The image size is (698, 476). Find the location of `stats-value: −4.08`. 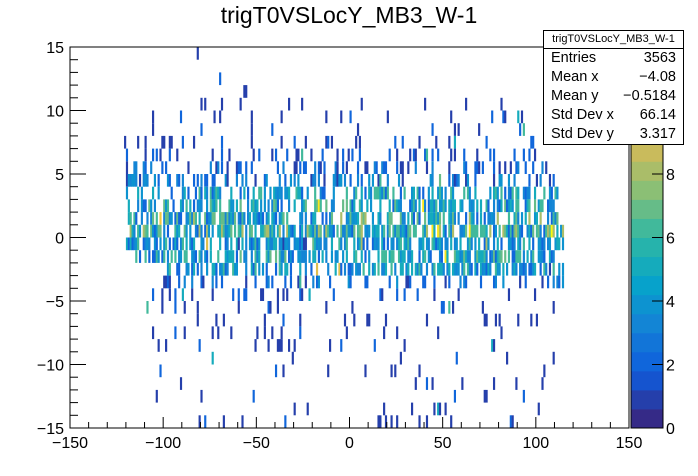

stats-value: −4.08 is located at coordinates (657, 77).